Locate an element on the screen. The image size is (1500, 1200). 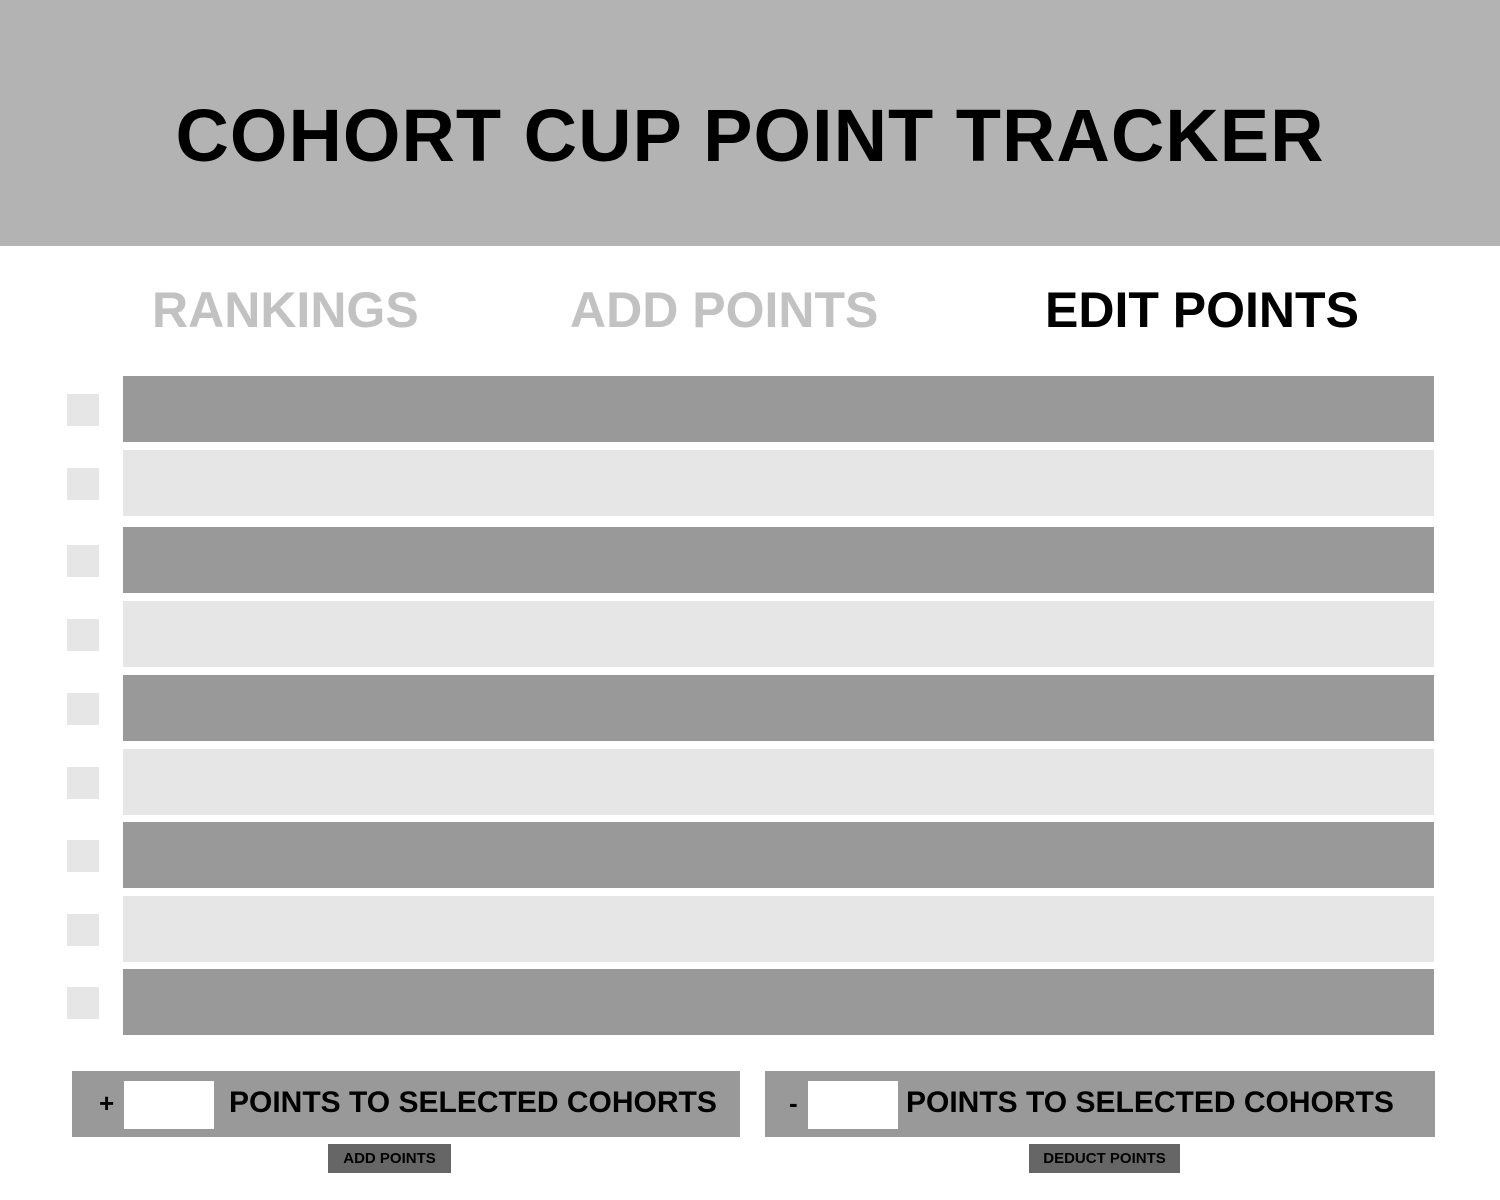
tab-edit-points: EDIT POINTS is located at coordinates (1202, 310).